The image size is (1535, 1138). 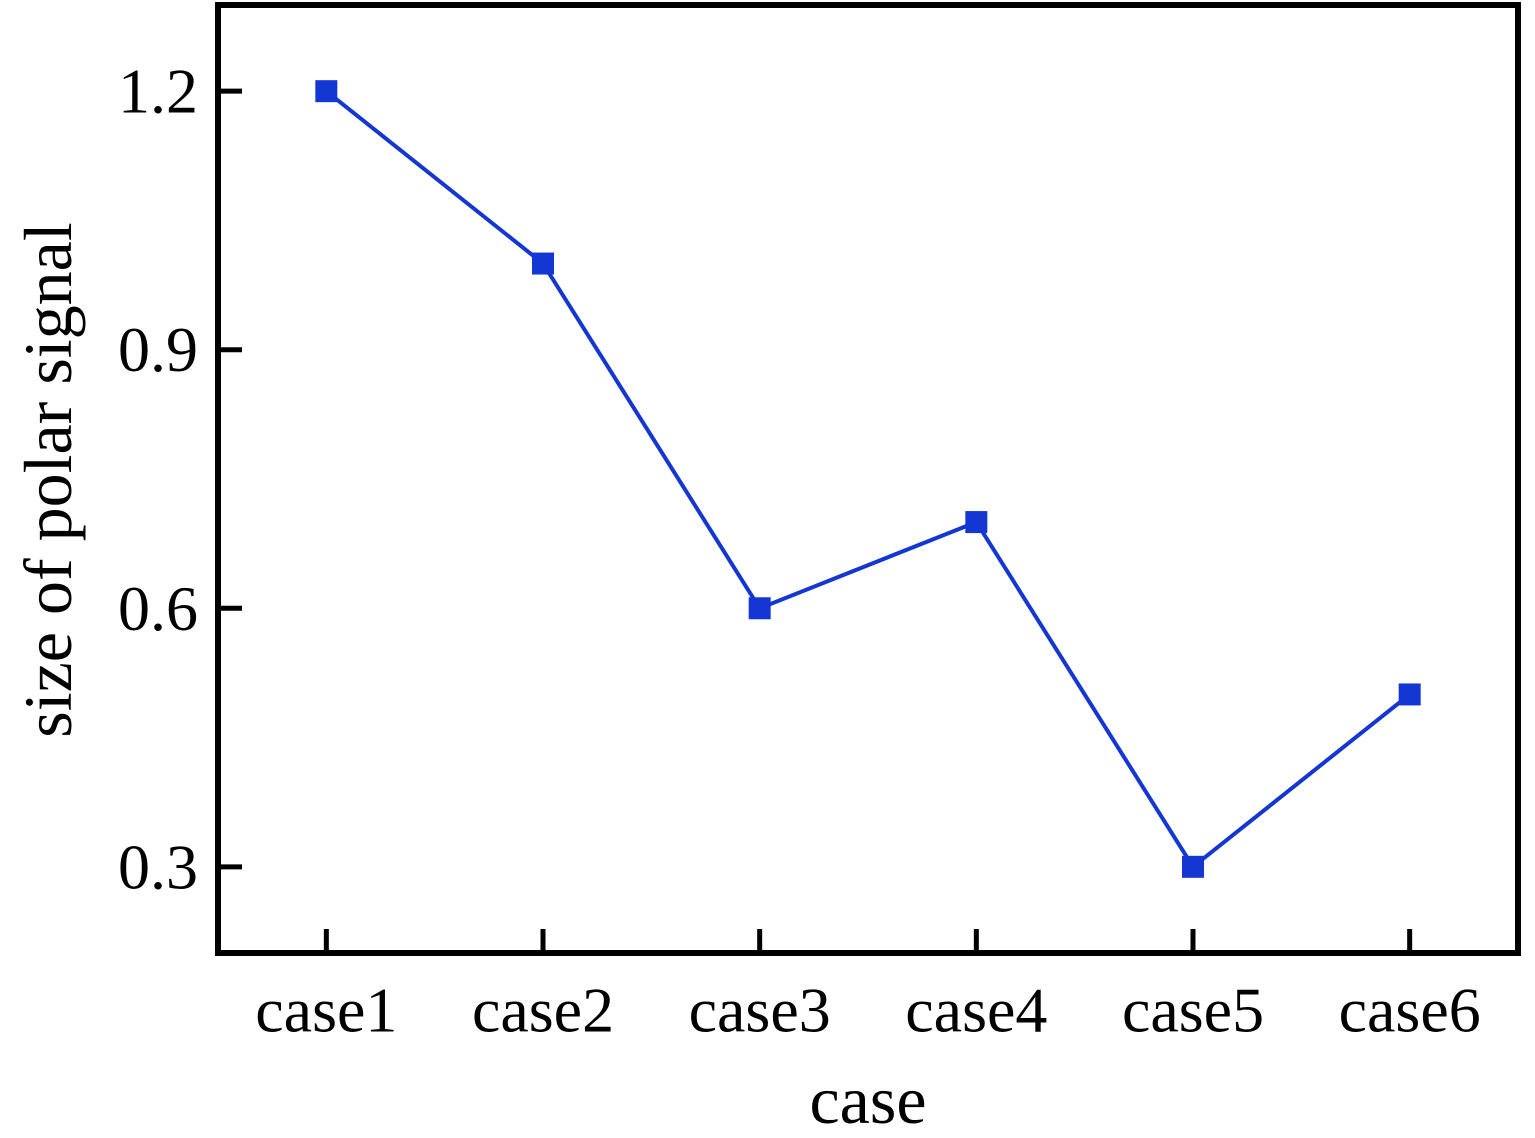 I want to click on y-tick-label: 1.2, so click(x=158, y=91).